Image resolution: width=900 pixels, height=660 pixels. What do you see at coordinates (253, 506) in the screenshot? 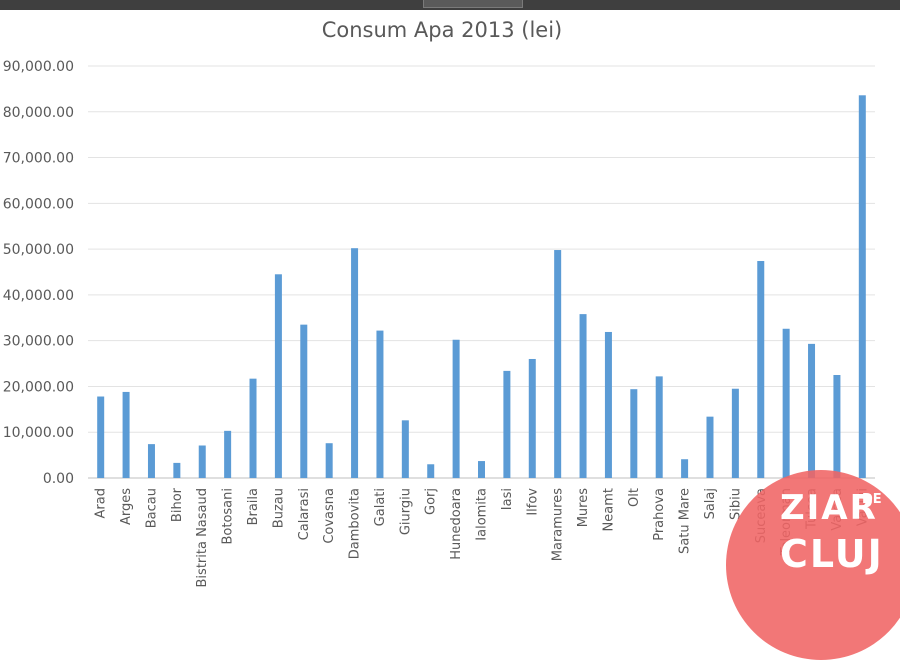
I see `x-tick-label: Braila` at bounding box center [253, 506].